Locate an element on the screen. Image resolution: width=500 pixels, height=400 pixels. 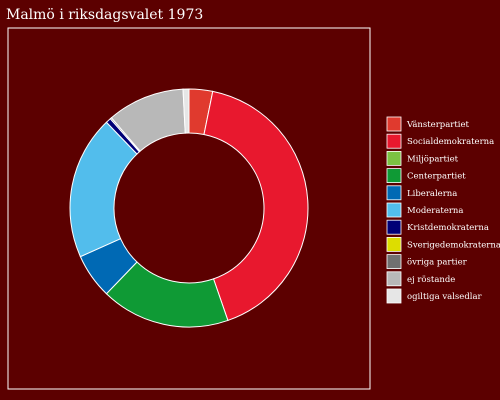
legend-swatch-sverigedemokraterna is located at coordinates (394, 244).